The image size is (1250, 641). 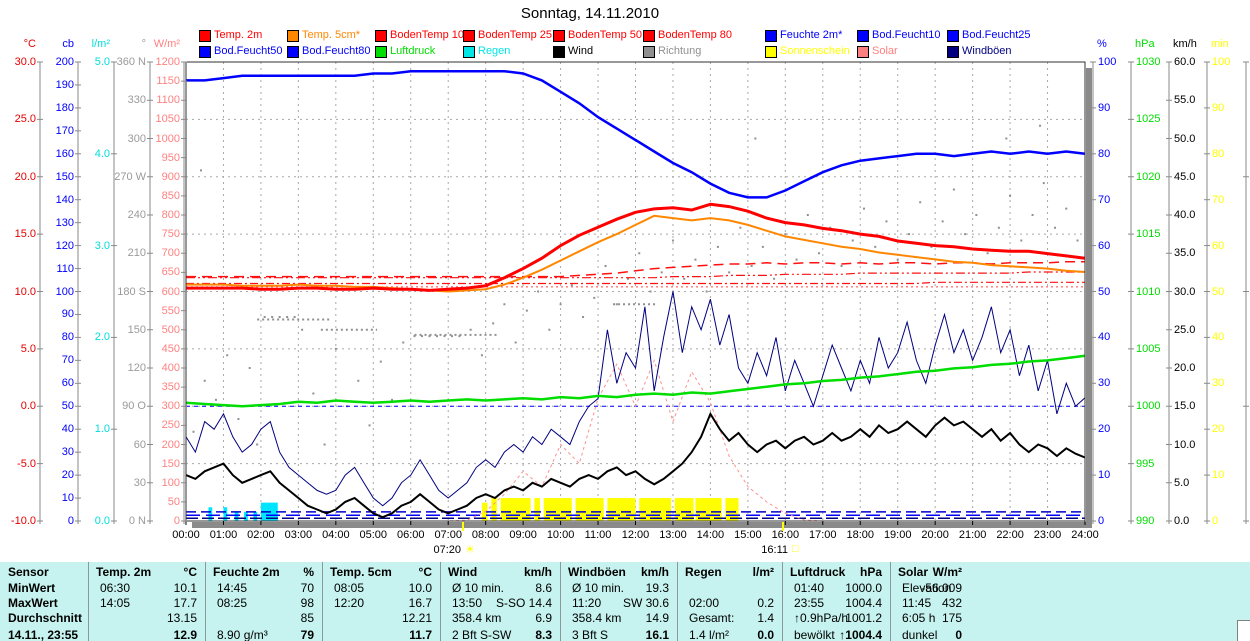 What do you see at coordinates (143, 44) in the screenshot?
I see `axis-unit-°: °` at bounding box center [143, 44].